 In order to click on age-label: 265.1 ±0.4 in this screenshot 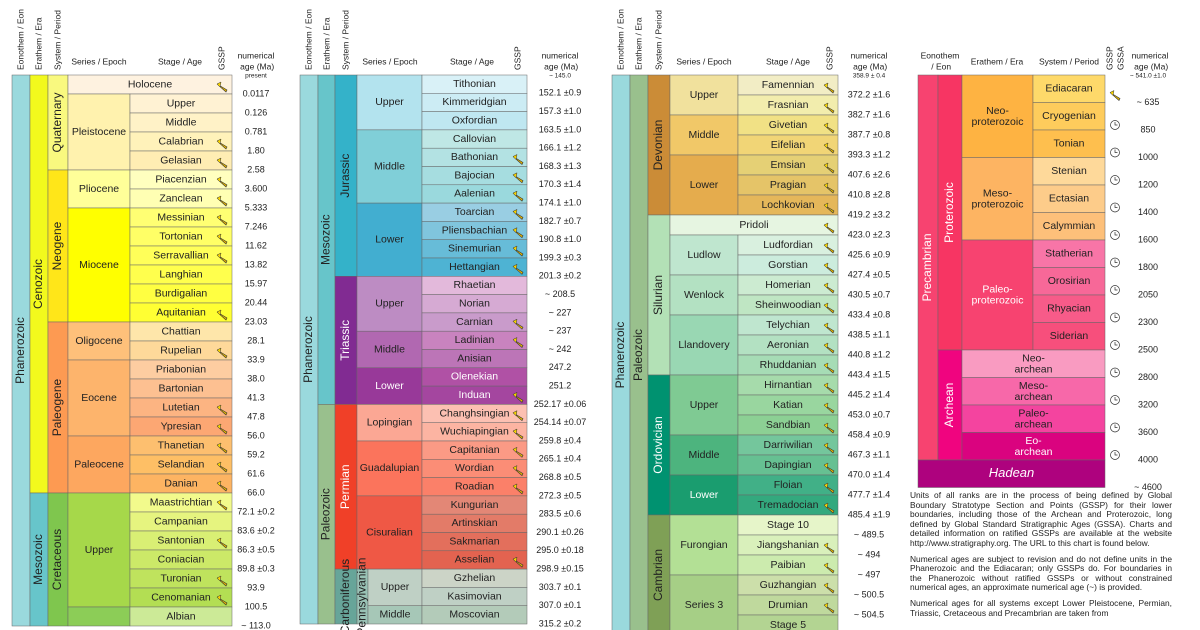, I will do `click(560, 459)`.